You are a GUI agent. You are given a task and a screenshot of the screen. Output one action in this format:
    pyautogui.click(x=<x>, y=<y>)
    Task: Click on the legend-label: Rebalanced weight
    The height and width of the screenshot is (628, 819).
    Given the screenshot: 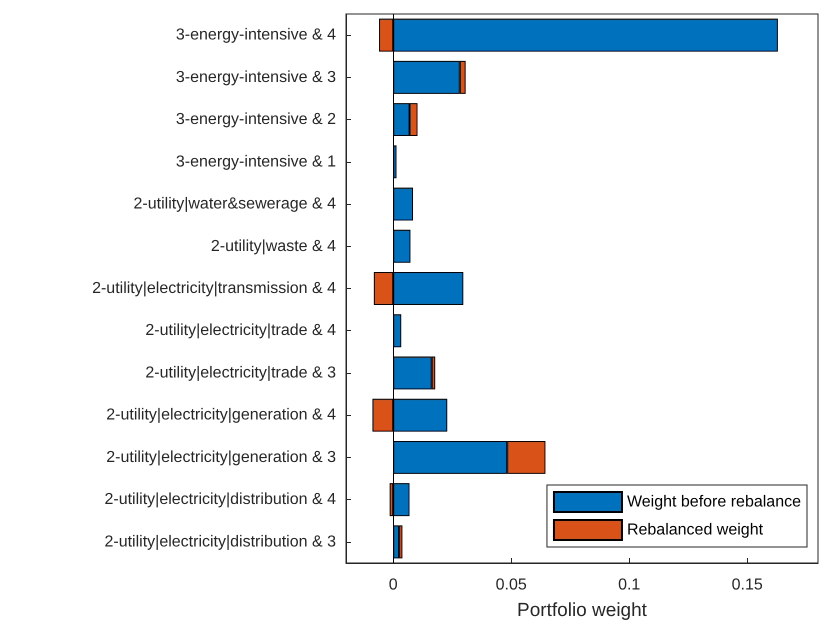 What is the action you would take?
    pyautogui.click(x=695, y=530)
    